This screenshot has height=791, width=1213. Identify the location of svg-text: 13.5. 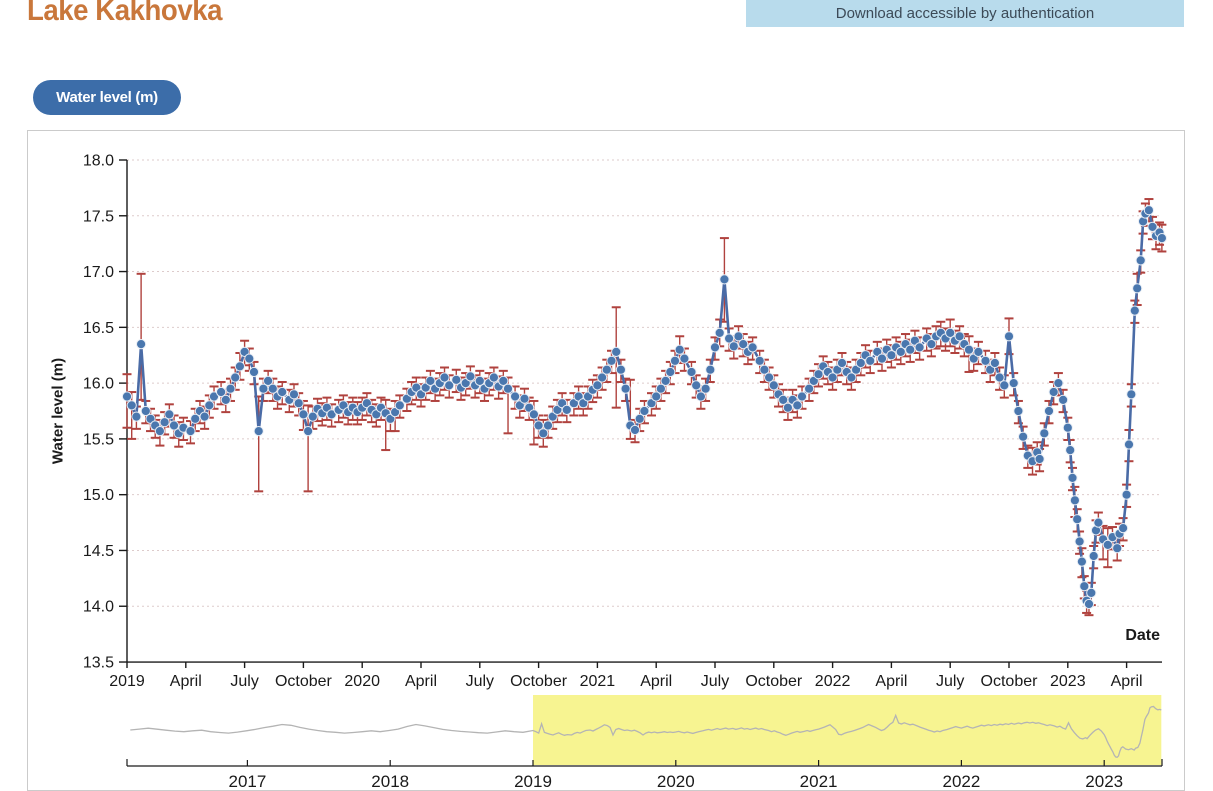
(98, 663).